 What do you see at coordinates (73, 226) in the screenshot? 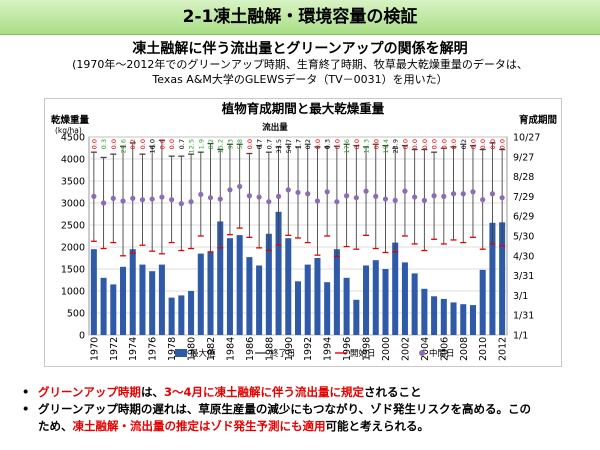
I see `left-tick-label: 2500` at bounding box center [73, 226].